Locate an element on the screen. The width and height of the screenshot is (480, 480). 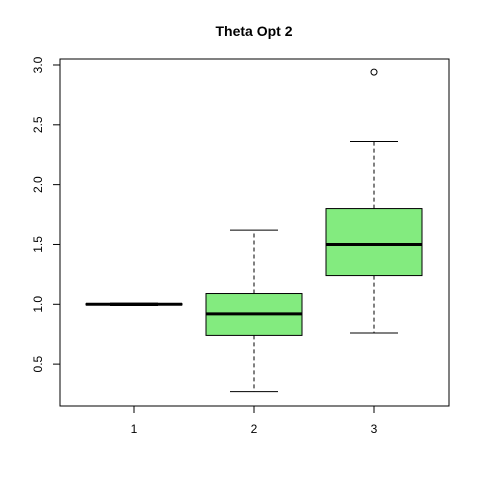
y-tick-label: 2.0 is located at coordinates (38, 184).